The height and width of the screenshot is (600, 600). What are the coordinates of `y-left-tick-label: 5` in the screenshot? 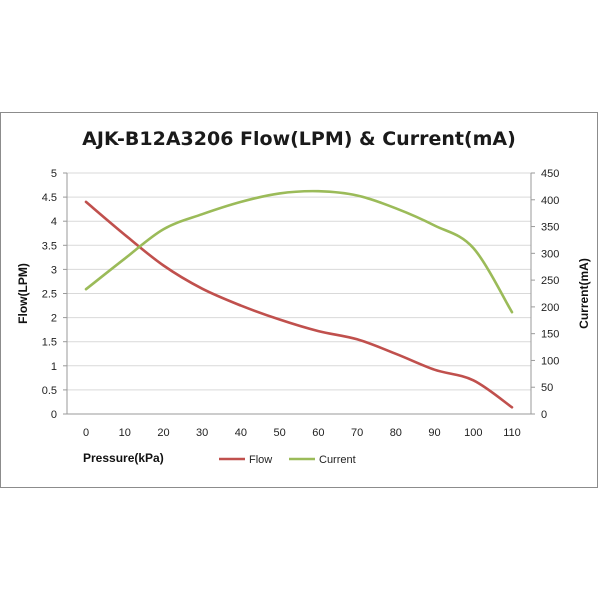 It's located at (54, 174).